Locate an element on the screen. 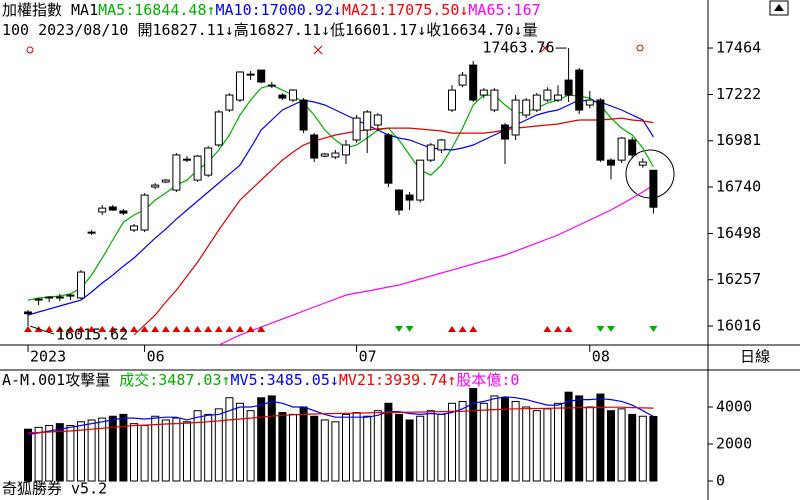 Image resolution: width=800 pixels, height=500 pixels. scroll-arrow is located at coordinates (779, 7).